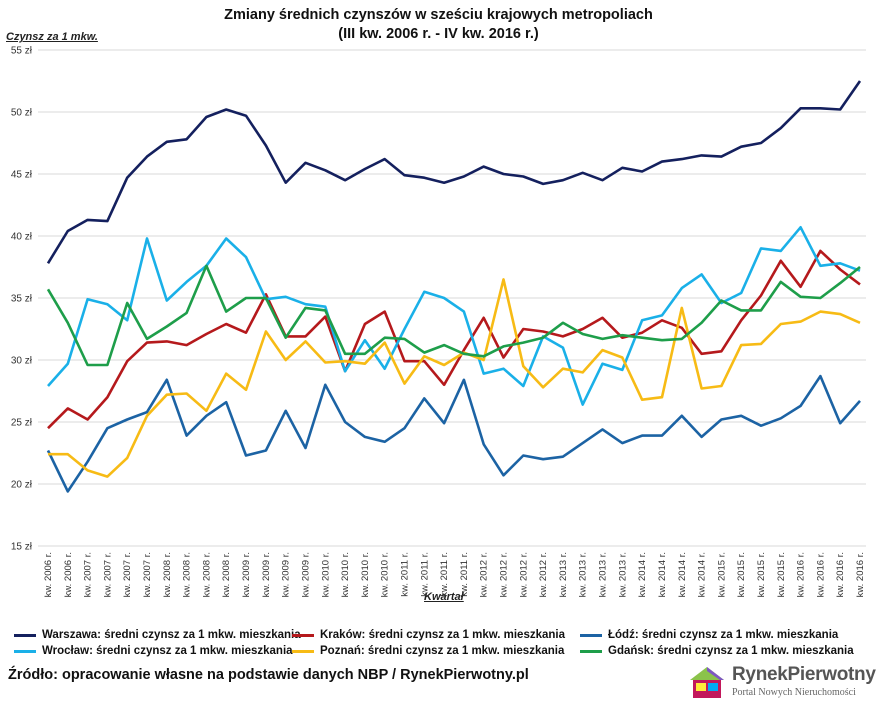  Describe the element at coordinates (404, 576) in the screenshot. I see `x-tick-label: I kw. 2011 r.` at that location.